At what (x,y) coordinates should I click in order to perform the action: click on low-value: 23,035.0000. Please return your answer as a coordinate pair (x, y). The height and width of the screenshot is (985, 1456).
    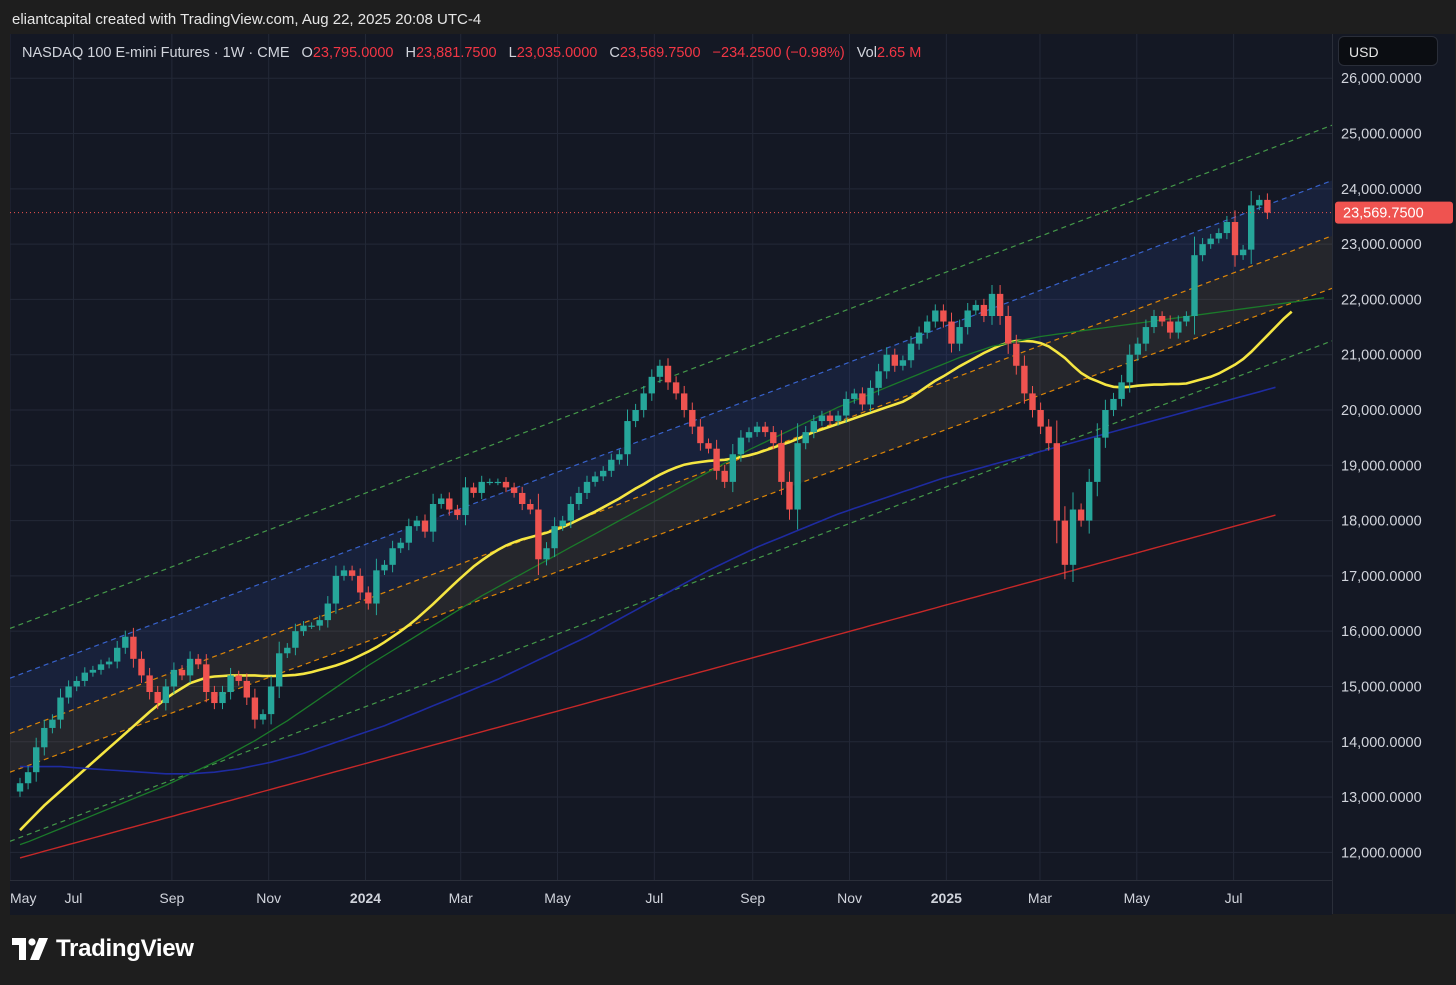
    Looking at the image, I should click on (557, 53).